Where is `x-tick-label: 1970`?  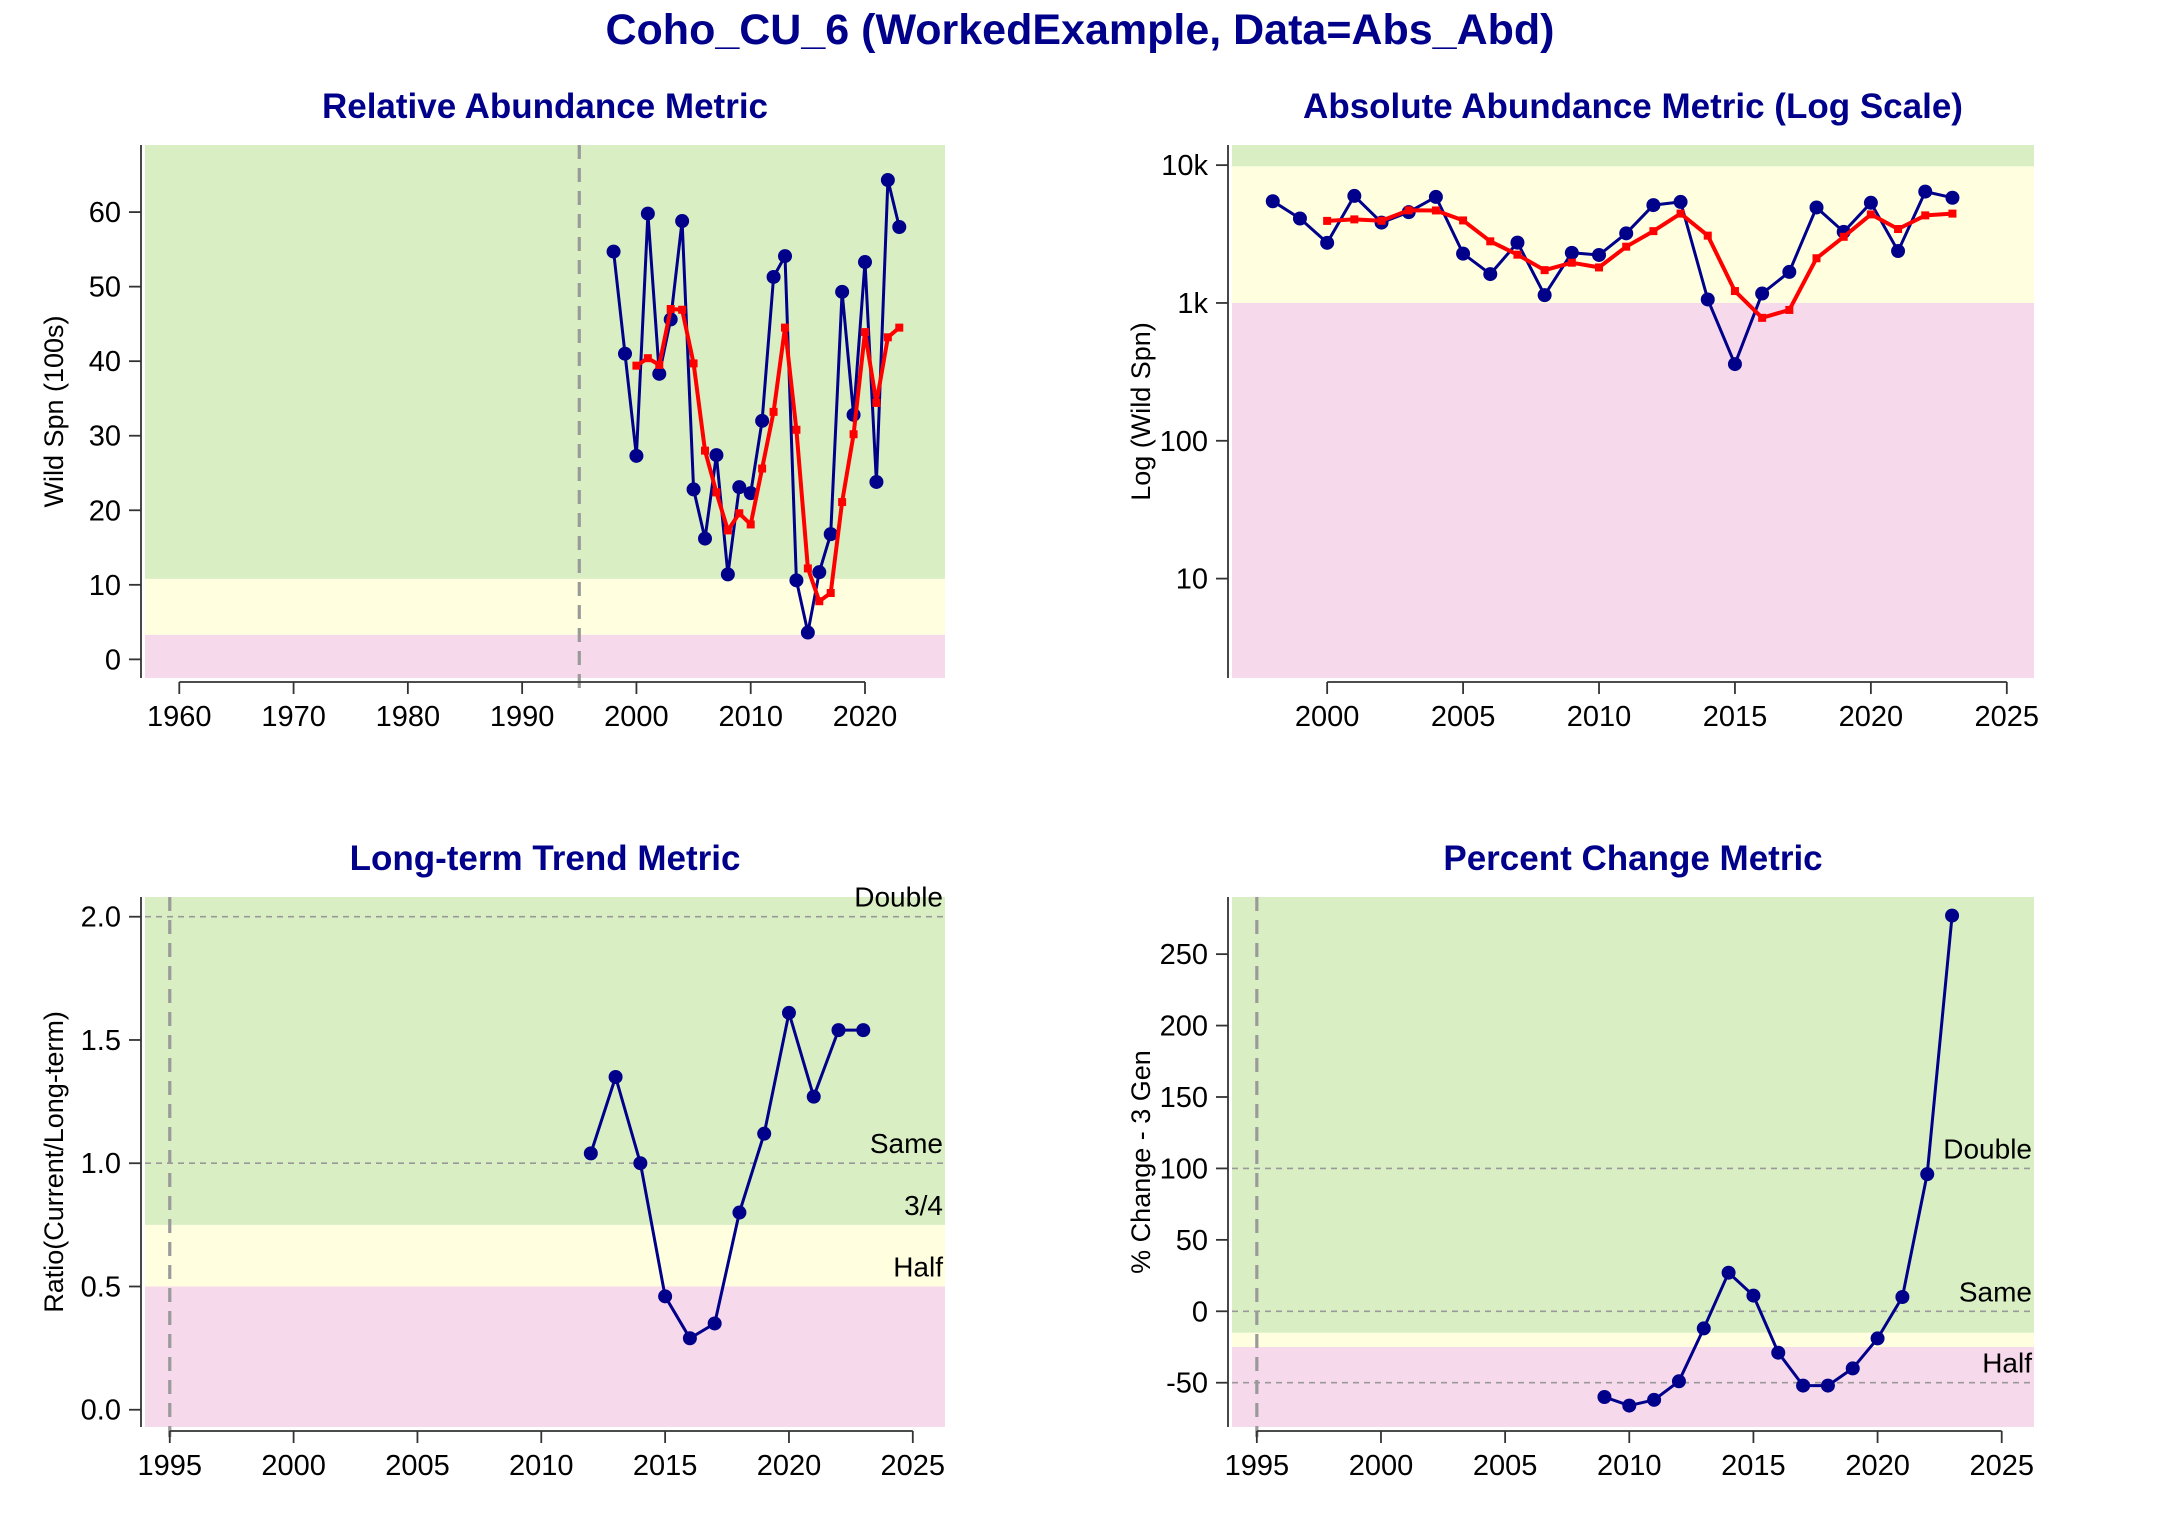
x-tick-label: 1970 is located at coordinates (293, 717).